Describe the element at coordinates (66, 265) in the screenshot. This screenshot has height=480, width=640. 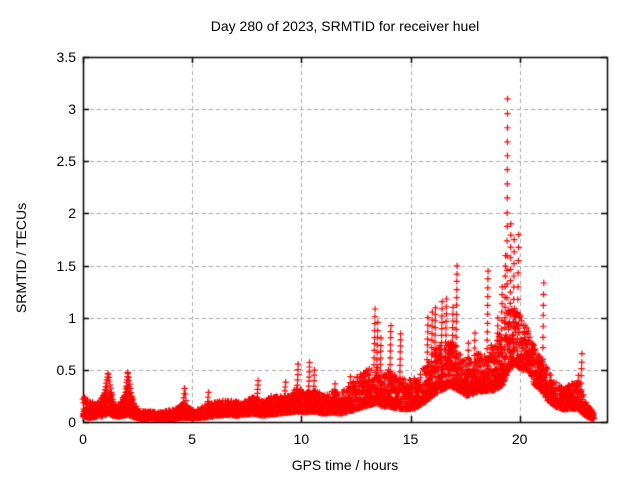
I see `y-tick-label: 1.5` at that location.